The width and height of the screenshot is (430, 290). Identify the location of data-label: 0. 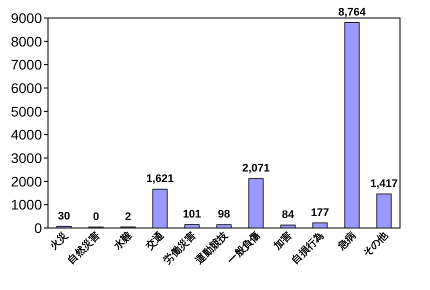
(96, 217).